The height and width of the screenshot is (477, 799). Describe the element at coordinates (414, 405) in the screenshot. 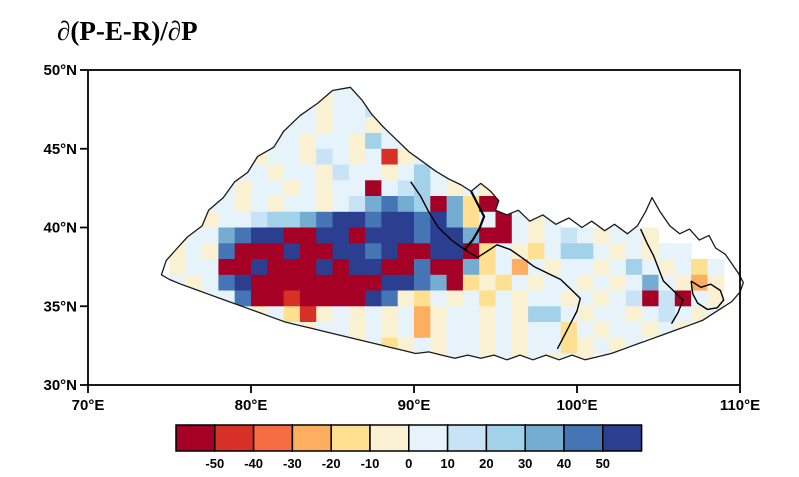

I see `x-tick-label: 90°E` at that location.